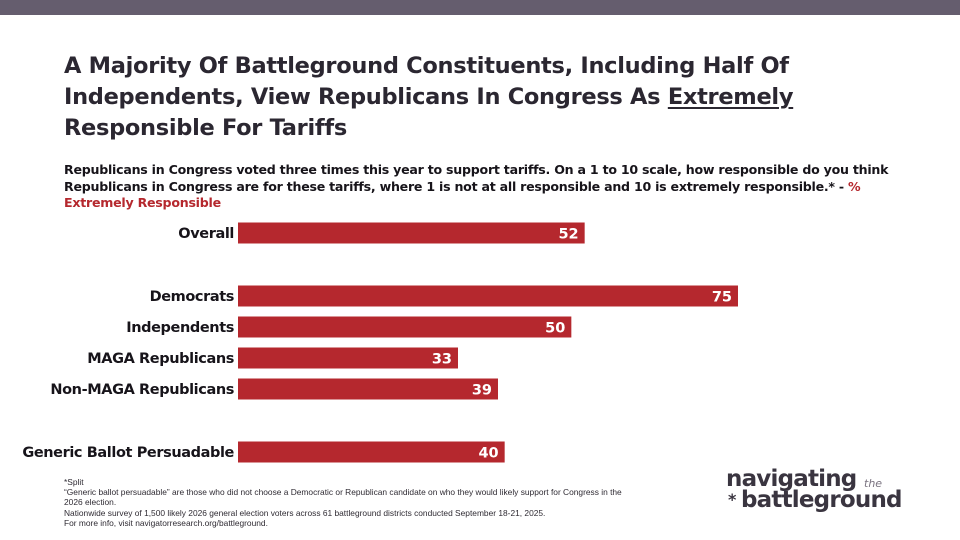 Image resolution: width=960 pixels, height=540 pixels. I want to click on logo-line1: navigating, so click(791, 479).